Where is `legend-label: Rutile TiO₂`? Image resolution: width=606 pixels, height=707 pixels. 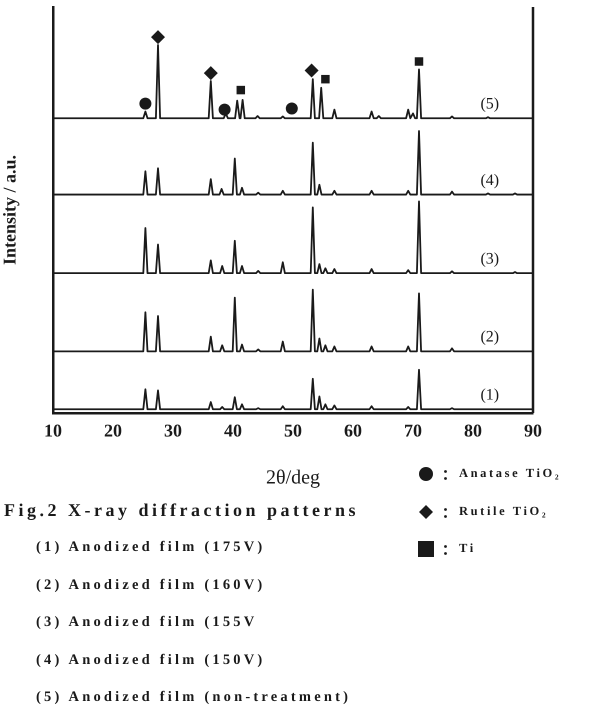
legend-label: Rutile TiO₂ is located at coordinates (503, 511).